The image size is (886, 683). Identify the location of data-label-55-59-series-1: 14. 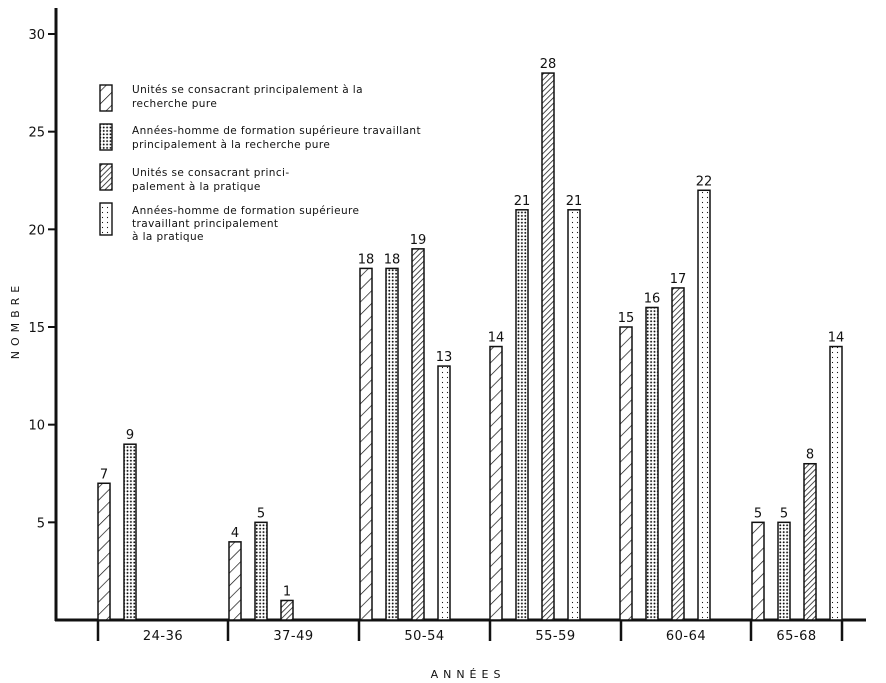
(496, 338).